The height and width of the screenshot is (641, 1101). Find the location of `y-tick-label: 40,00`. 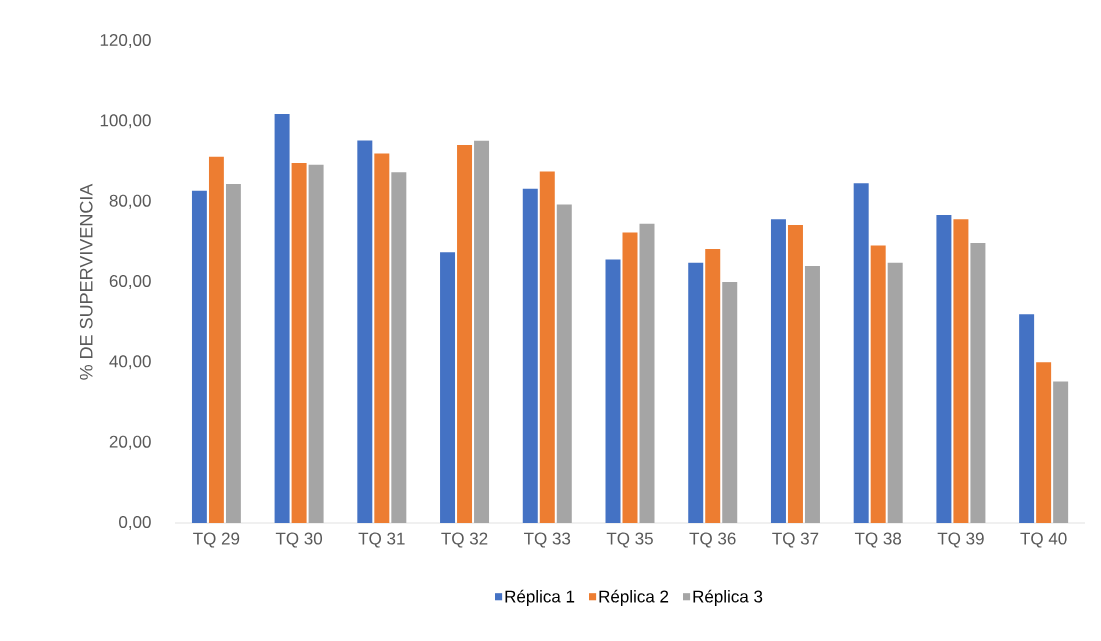

y-tick-label: 40,00 is located at coordinates (130, 362).